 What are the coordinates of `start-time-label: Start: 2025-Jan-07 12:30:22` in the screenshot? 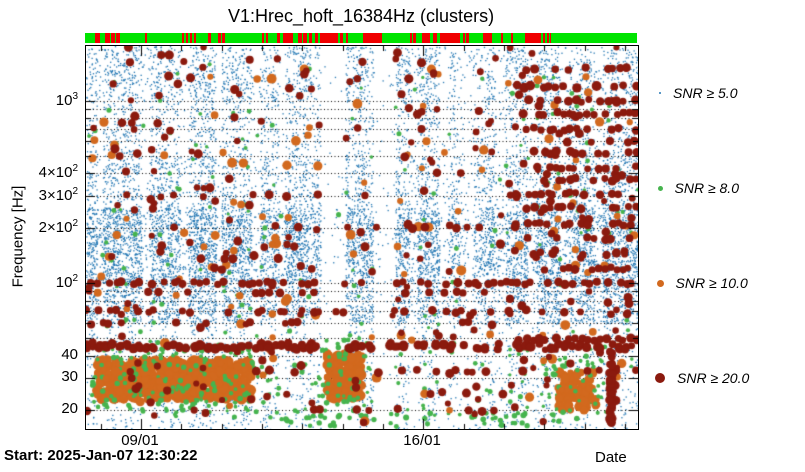 It's located at (101, 455).